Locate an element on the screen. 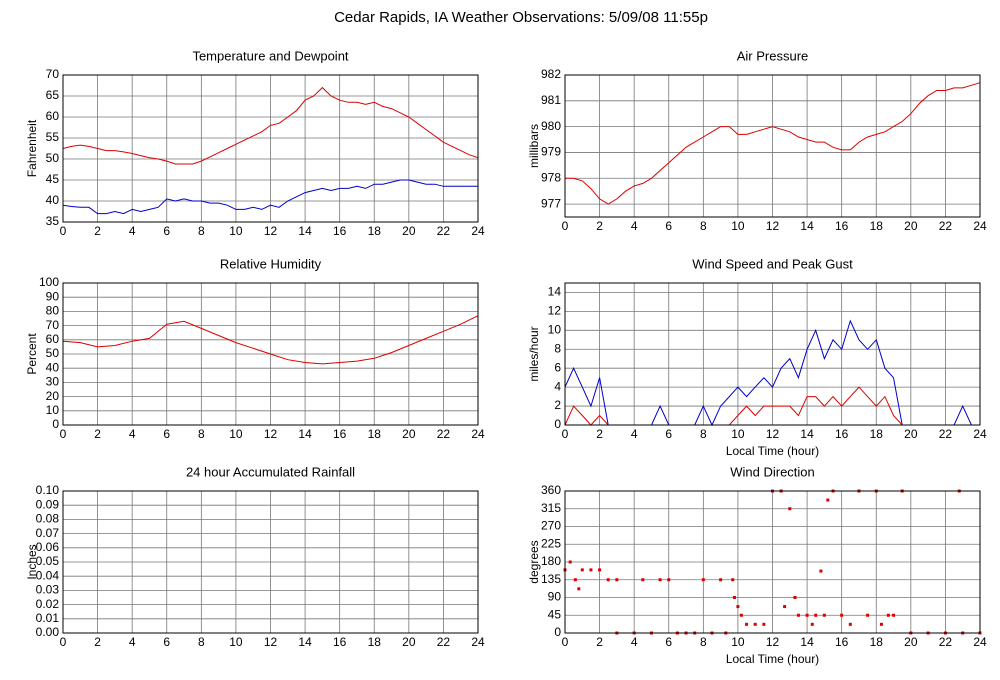 The height and width of the screenshot is (680, 1000). chart-title: Wind Direction is located at coordinates (772, 471).